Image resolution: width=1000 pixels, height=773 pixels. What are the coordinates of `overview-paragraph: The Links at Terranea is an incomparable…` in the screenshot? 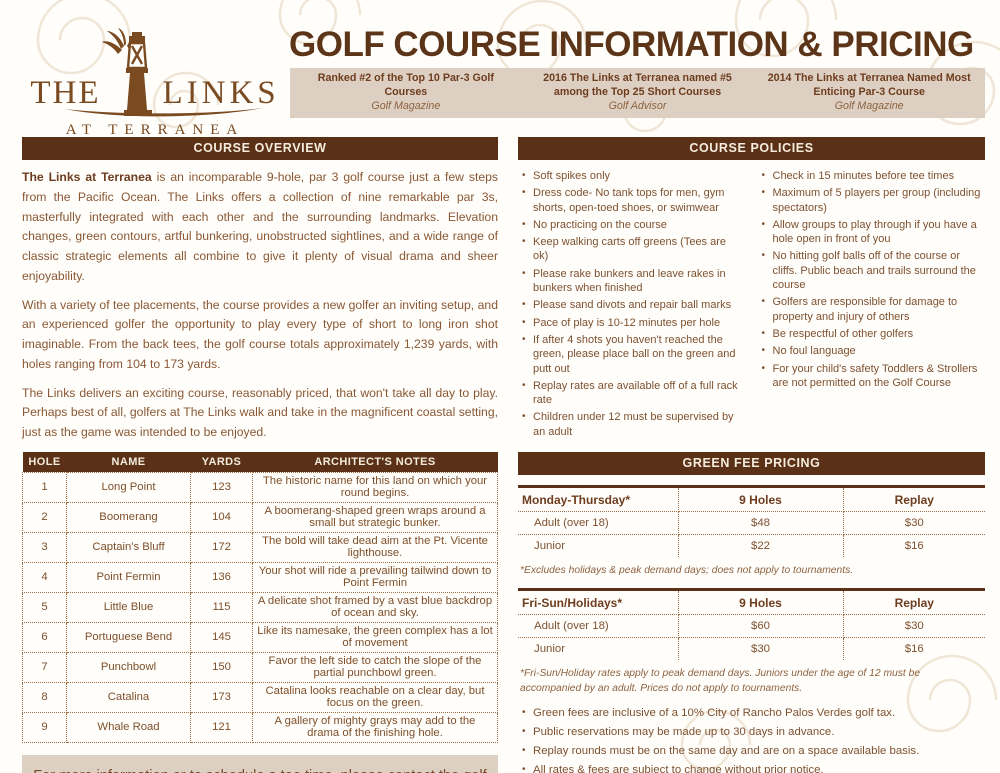 It's located at (260, 226).